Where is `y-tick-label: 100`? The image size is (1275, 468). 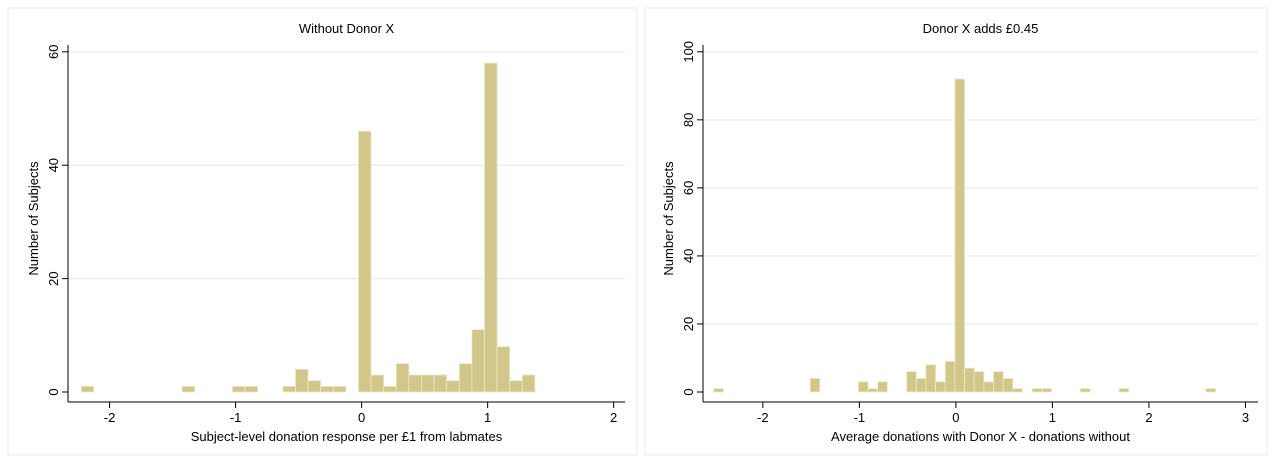 y-tick-label: 100 is located at coordinates (688, 52).